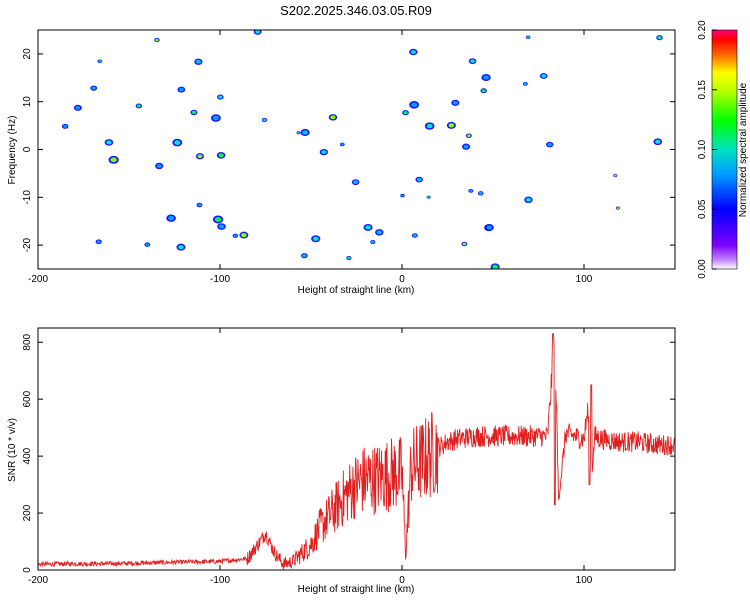  What do you see at coordinates (402, 580) in the screenshot?
I see `x-tick-label: 0` at bounding box center [402, 580].